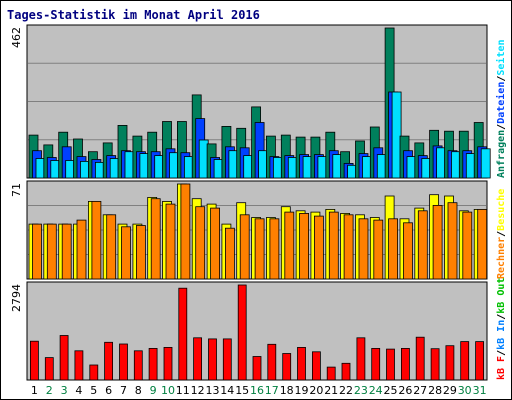  What do you see at coordinates (198, 390) in the screenshot?
I see `day-label-12: 12` at bounding box center [198, 390].